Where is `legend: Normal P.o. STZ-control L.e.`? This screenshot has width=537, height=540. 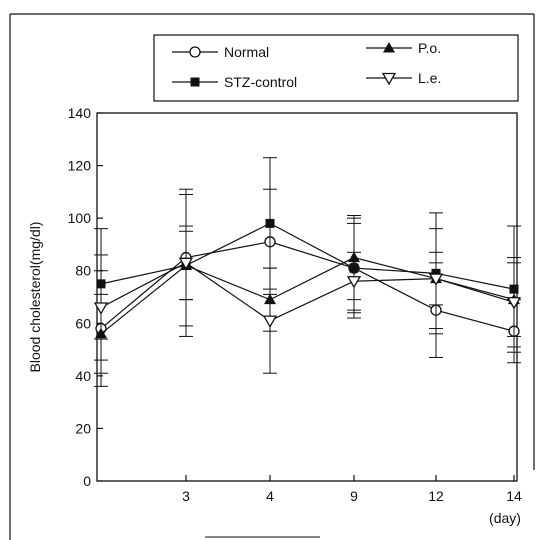 legend: Normal P.o. STZ-control L.e. is located at coordinates (336, 68).